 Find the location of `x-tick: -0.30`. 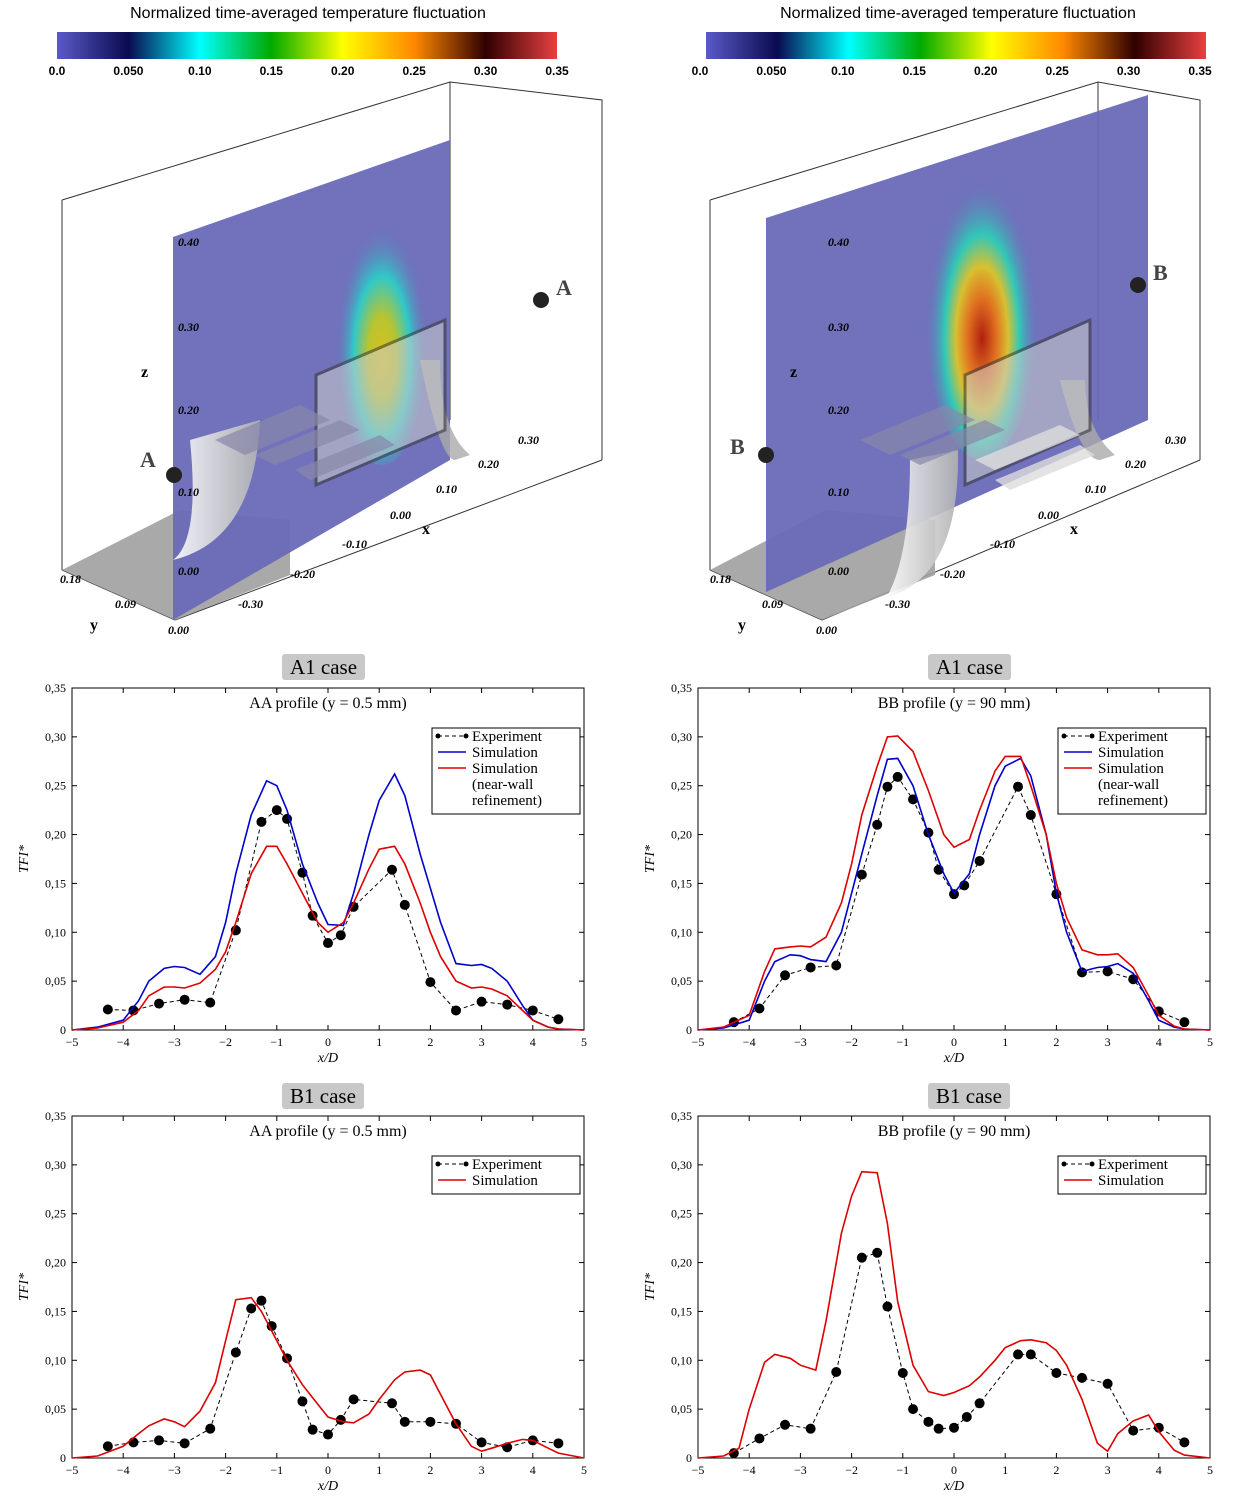

x-tick: -0.30 is located at coordinates (897, 604).